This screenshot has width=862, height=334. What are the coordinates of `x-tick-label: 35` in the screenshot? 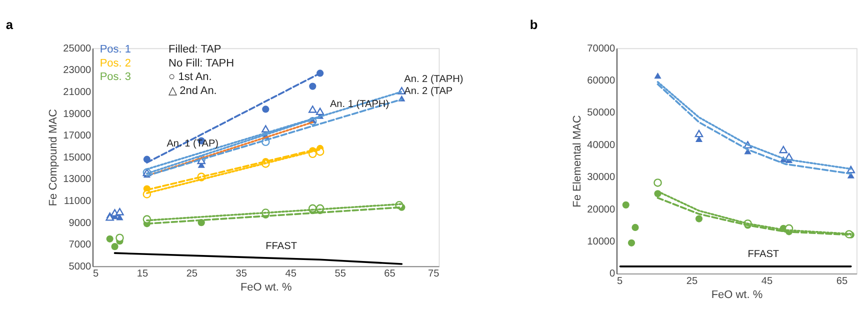 It's located at (242, 274).